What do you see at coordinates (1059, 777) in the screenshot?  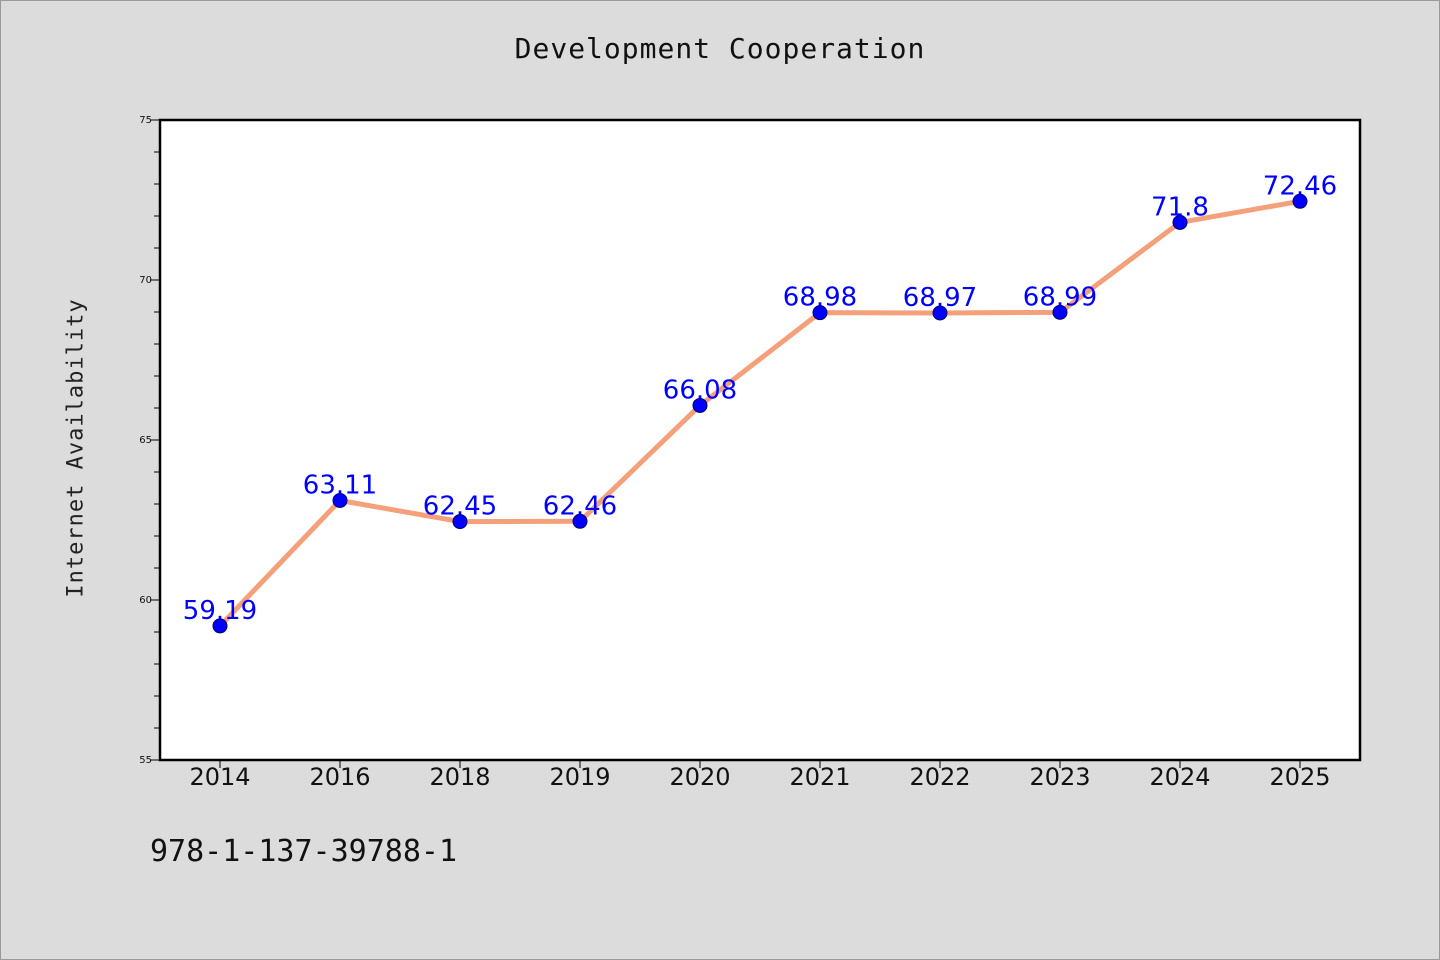 I see `x-tick-label: 2023` at bounding box center [1059, 777].